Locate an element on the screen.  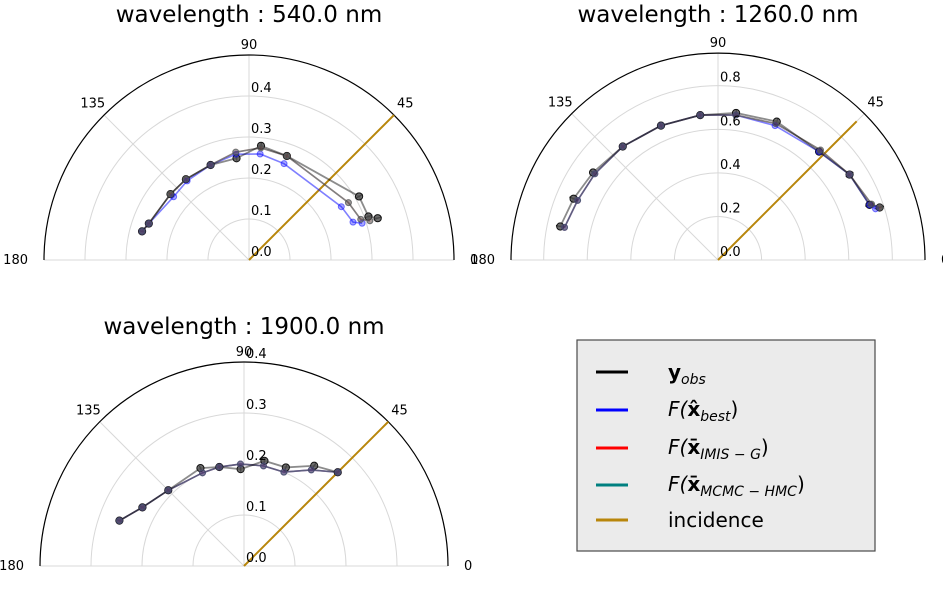
legend-label-incidence: incidence is located at coordinates (716, 520).